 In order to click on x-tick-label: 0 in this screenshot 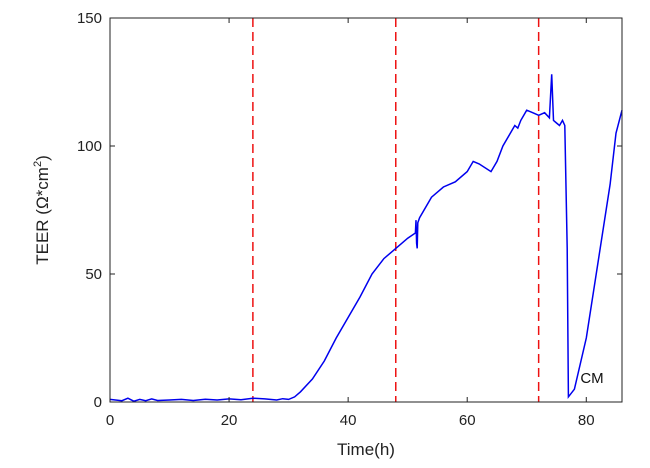, I will do `click(110, 420)`.